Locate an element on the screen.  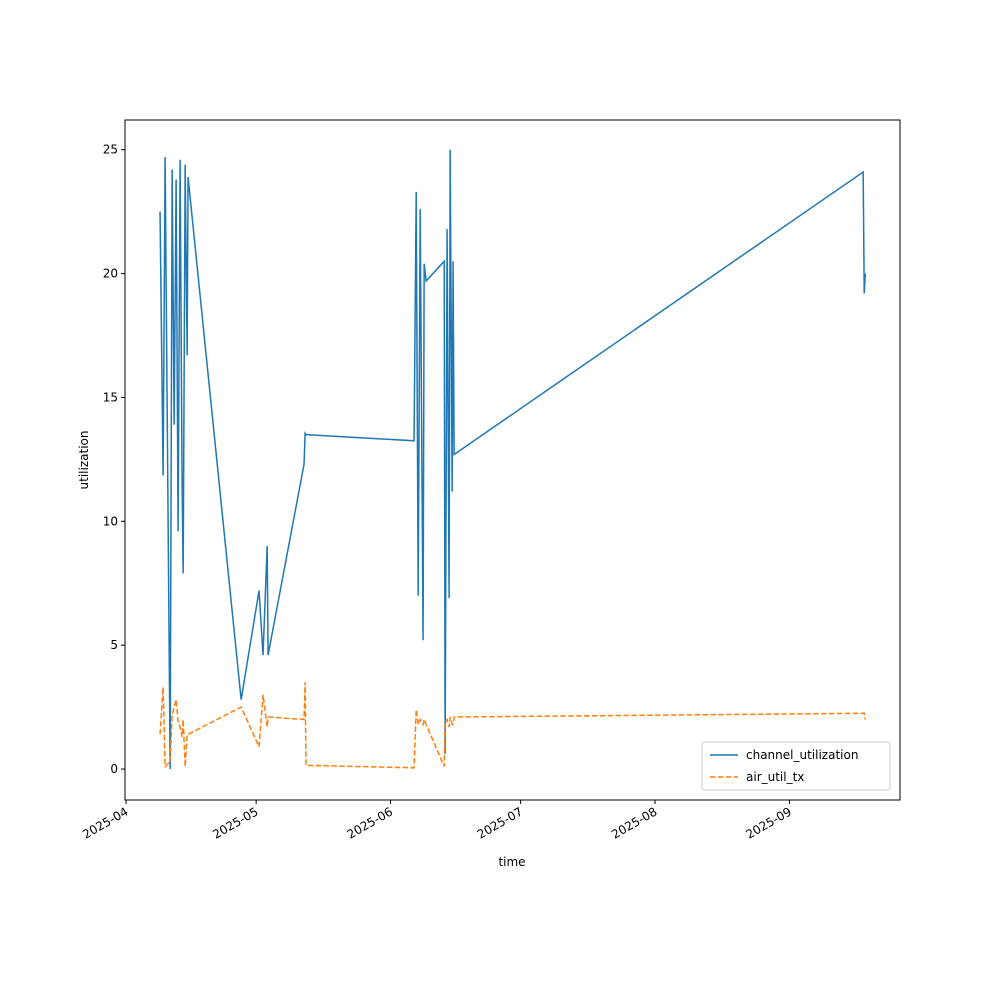
y-tick-label: 15 is located at coordinates (110, 397).